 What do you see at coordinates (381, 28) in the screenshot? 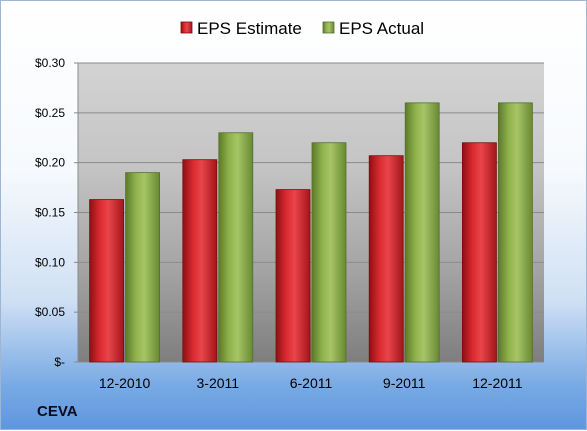
I see `legend-label: EPS Actual` at bounding box center [381, 28].